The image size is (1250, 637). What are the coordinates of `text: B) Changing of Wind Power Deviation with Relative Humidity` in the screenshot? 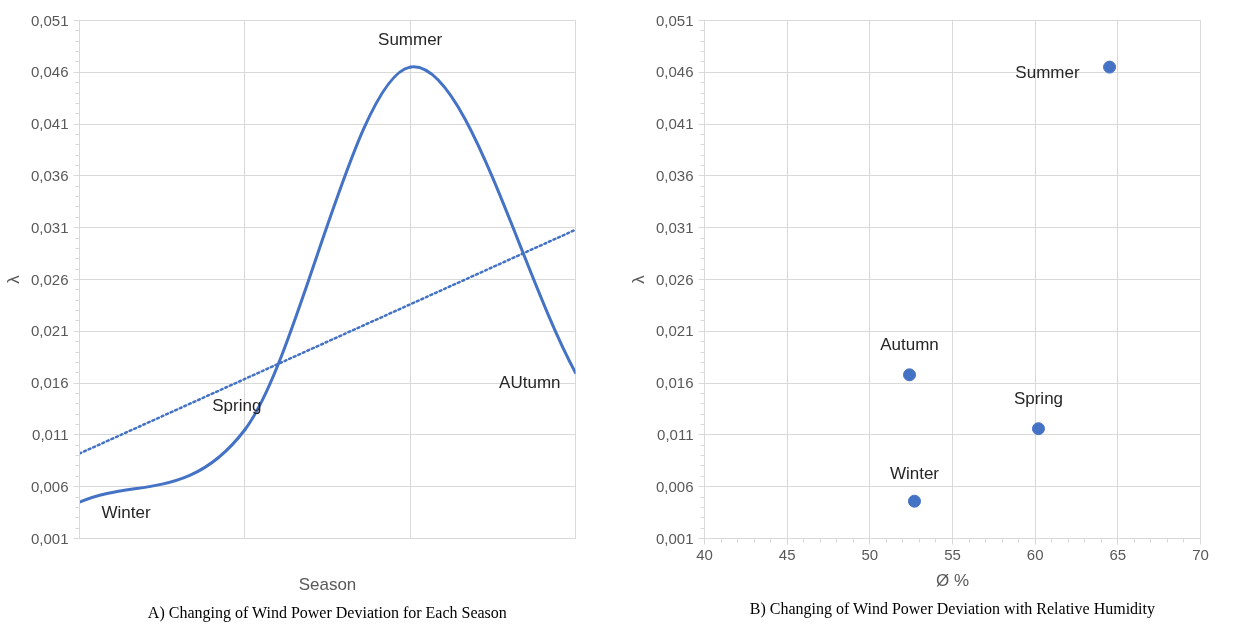 It's located at (952, 608).